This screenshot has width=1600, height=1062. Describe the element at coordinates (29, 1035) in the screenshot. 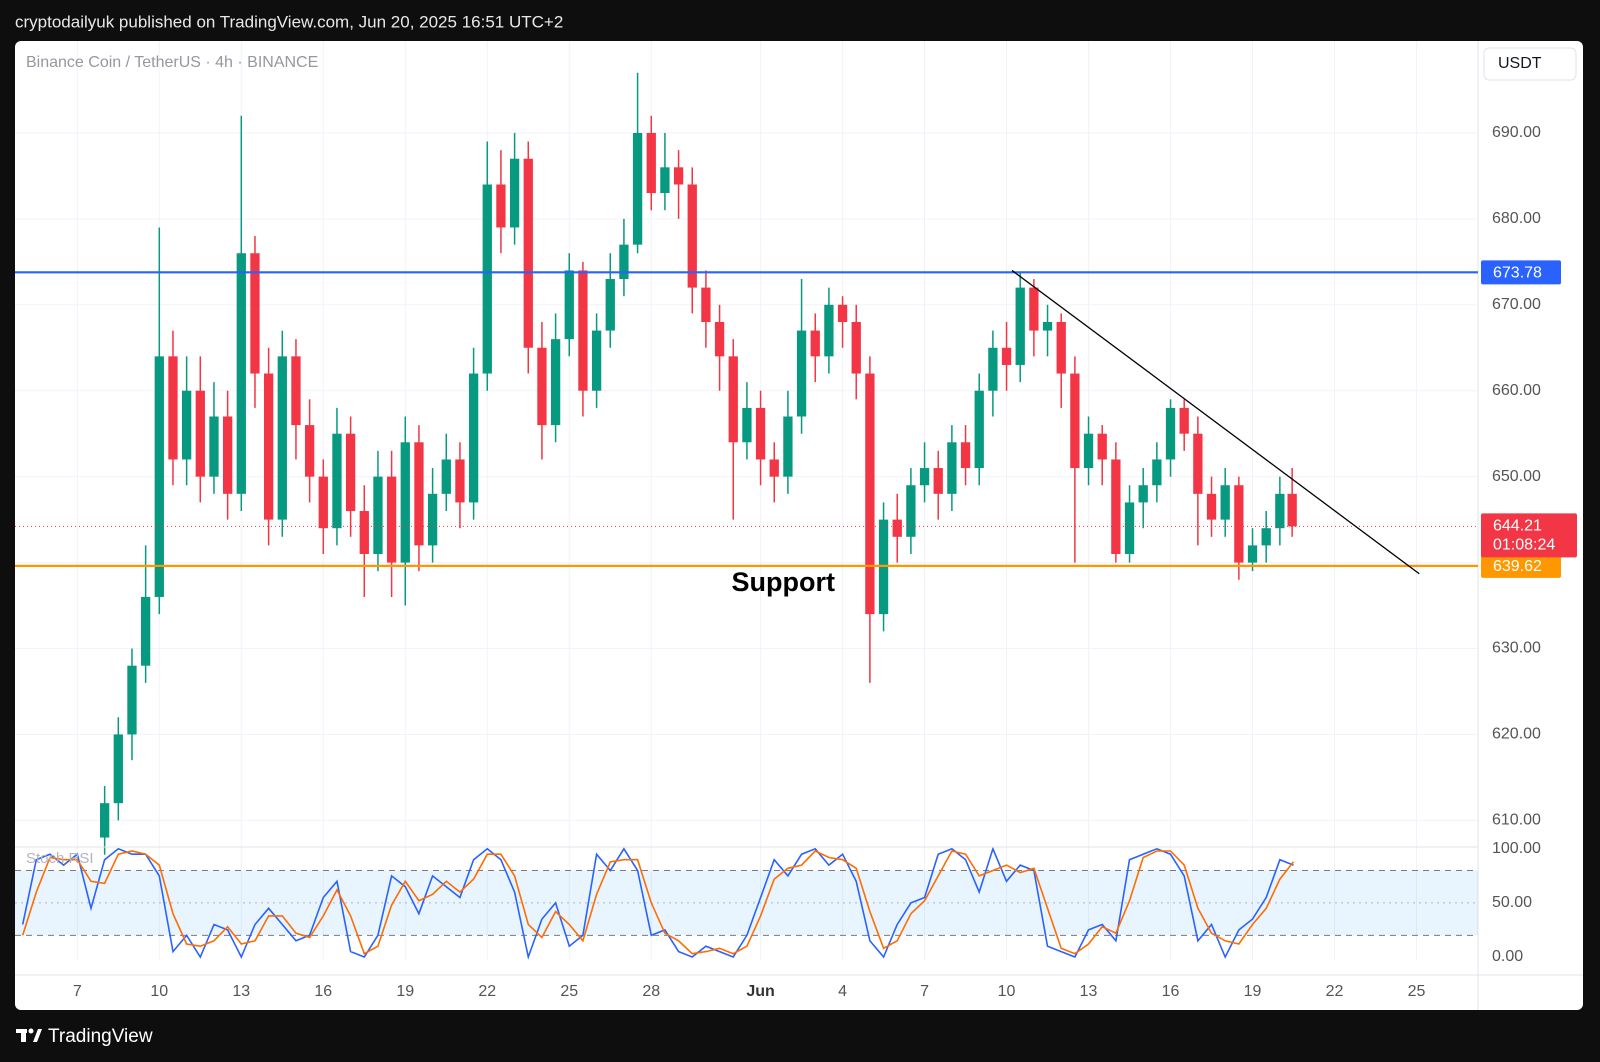

I see `logo` at that location.